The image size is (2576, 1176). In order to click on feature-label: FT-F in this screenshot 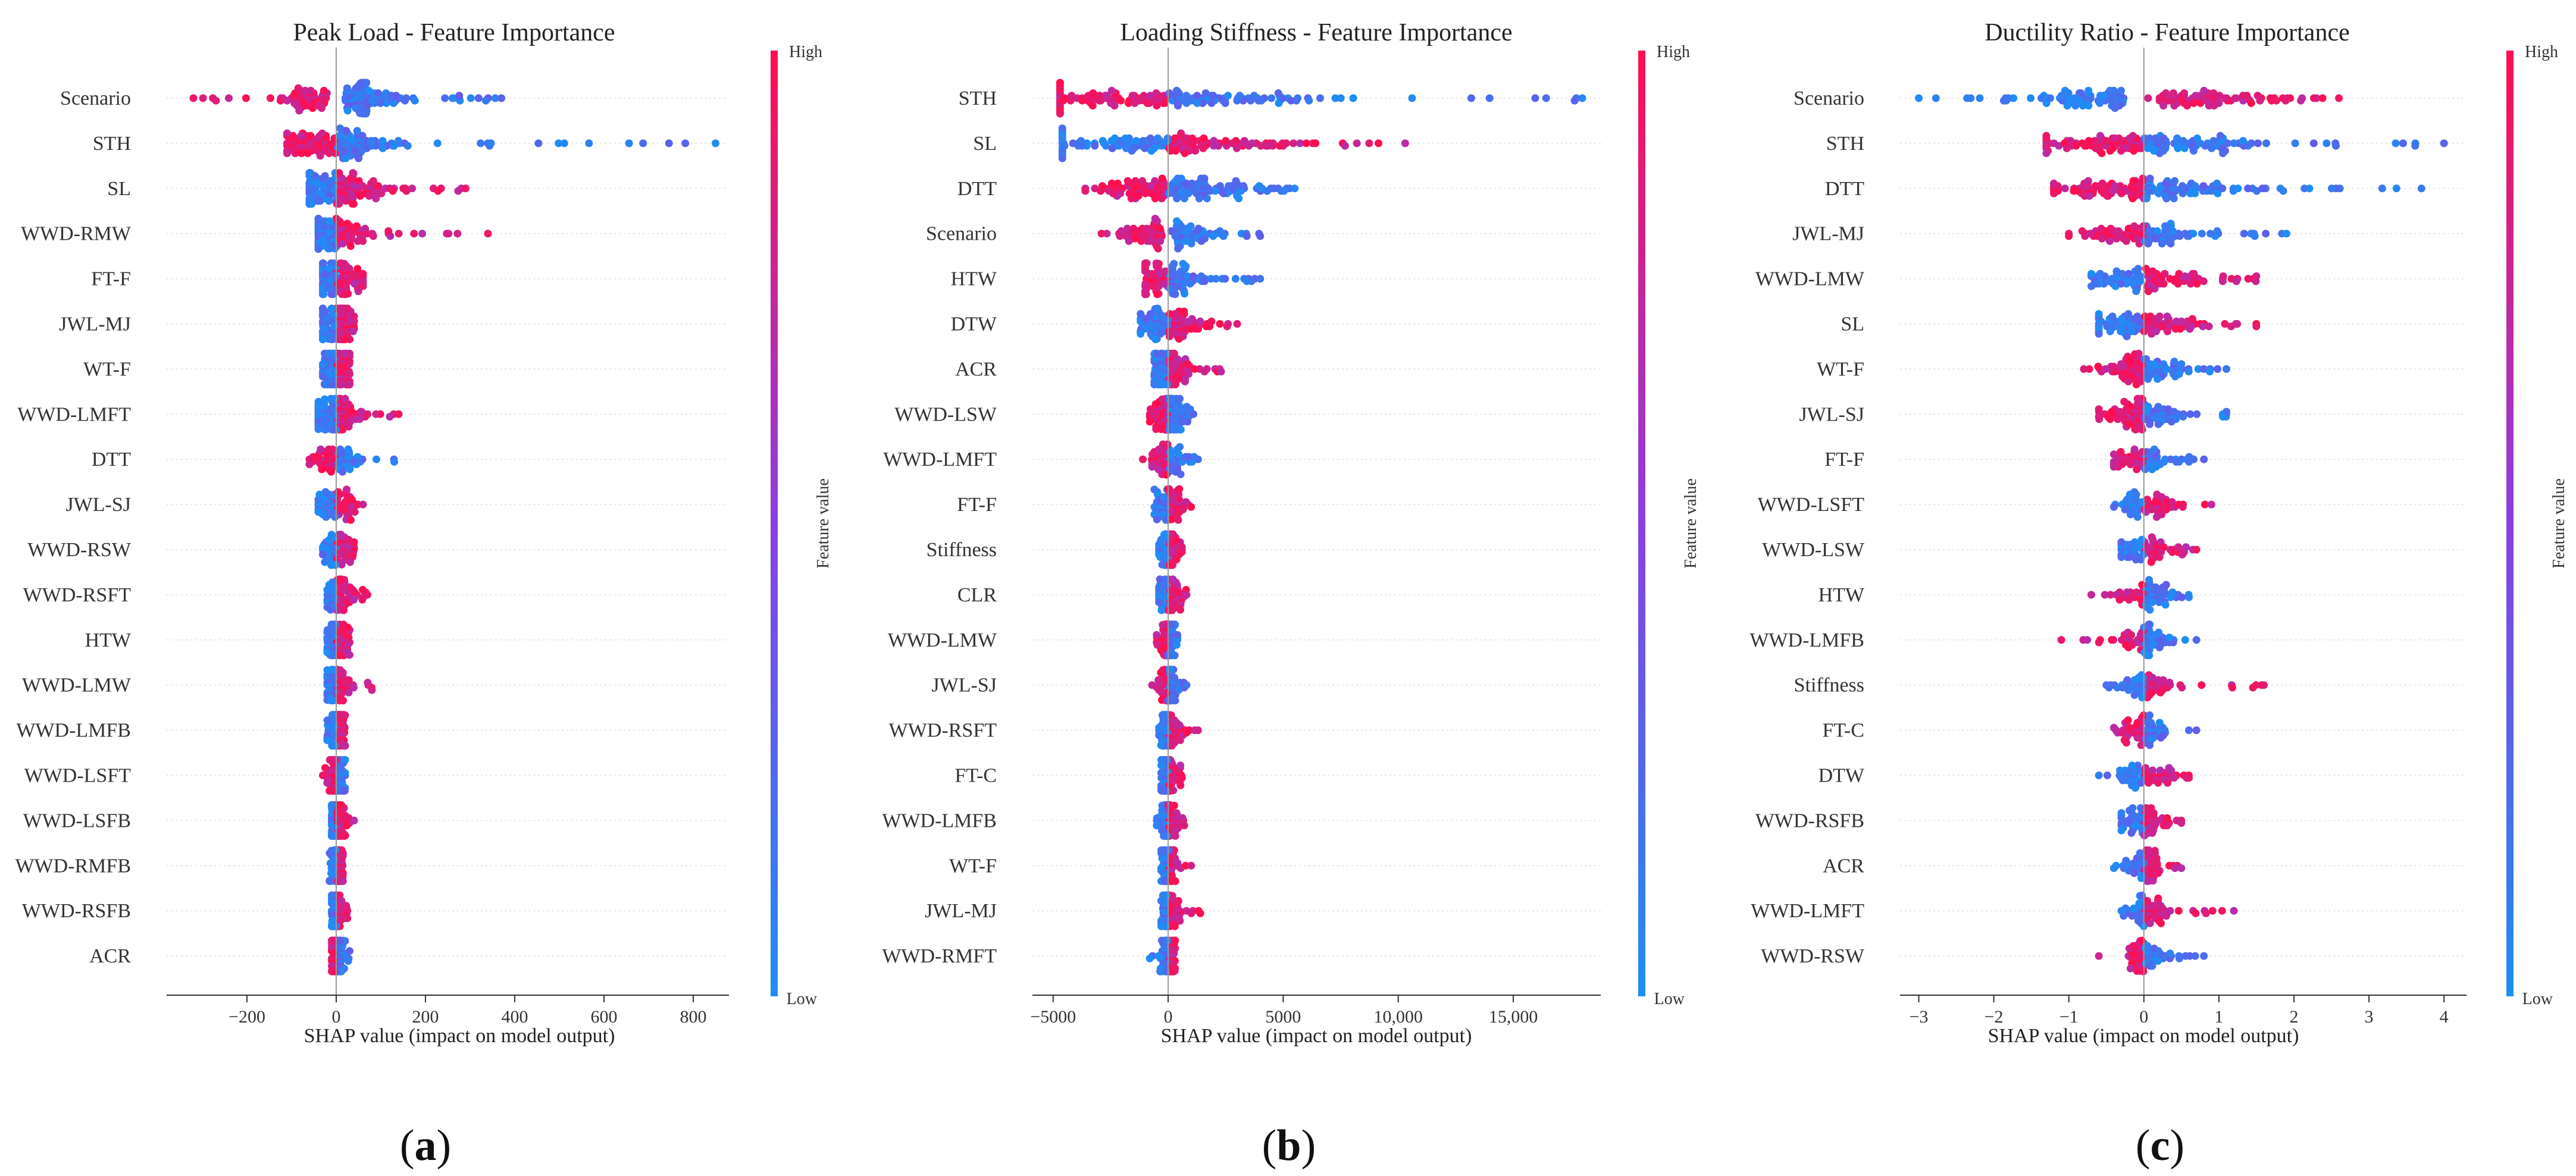, I will do `click(1844, 460)`.